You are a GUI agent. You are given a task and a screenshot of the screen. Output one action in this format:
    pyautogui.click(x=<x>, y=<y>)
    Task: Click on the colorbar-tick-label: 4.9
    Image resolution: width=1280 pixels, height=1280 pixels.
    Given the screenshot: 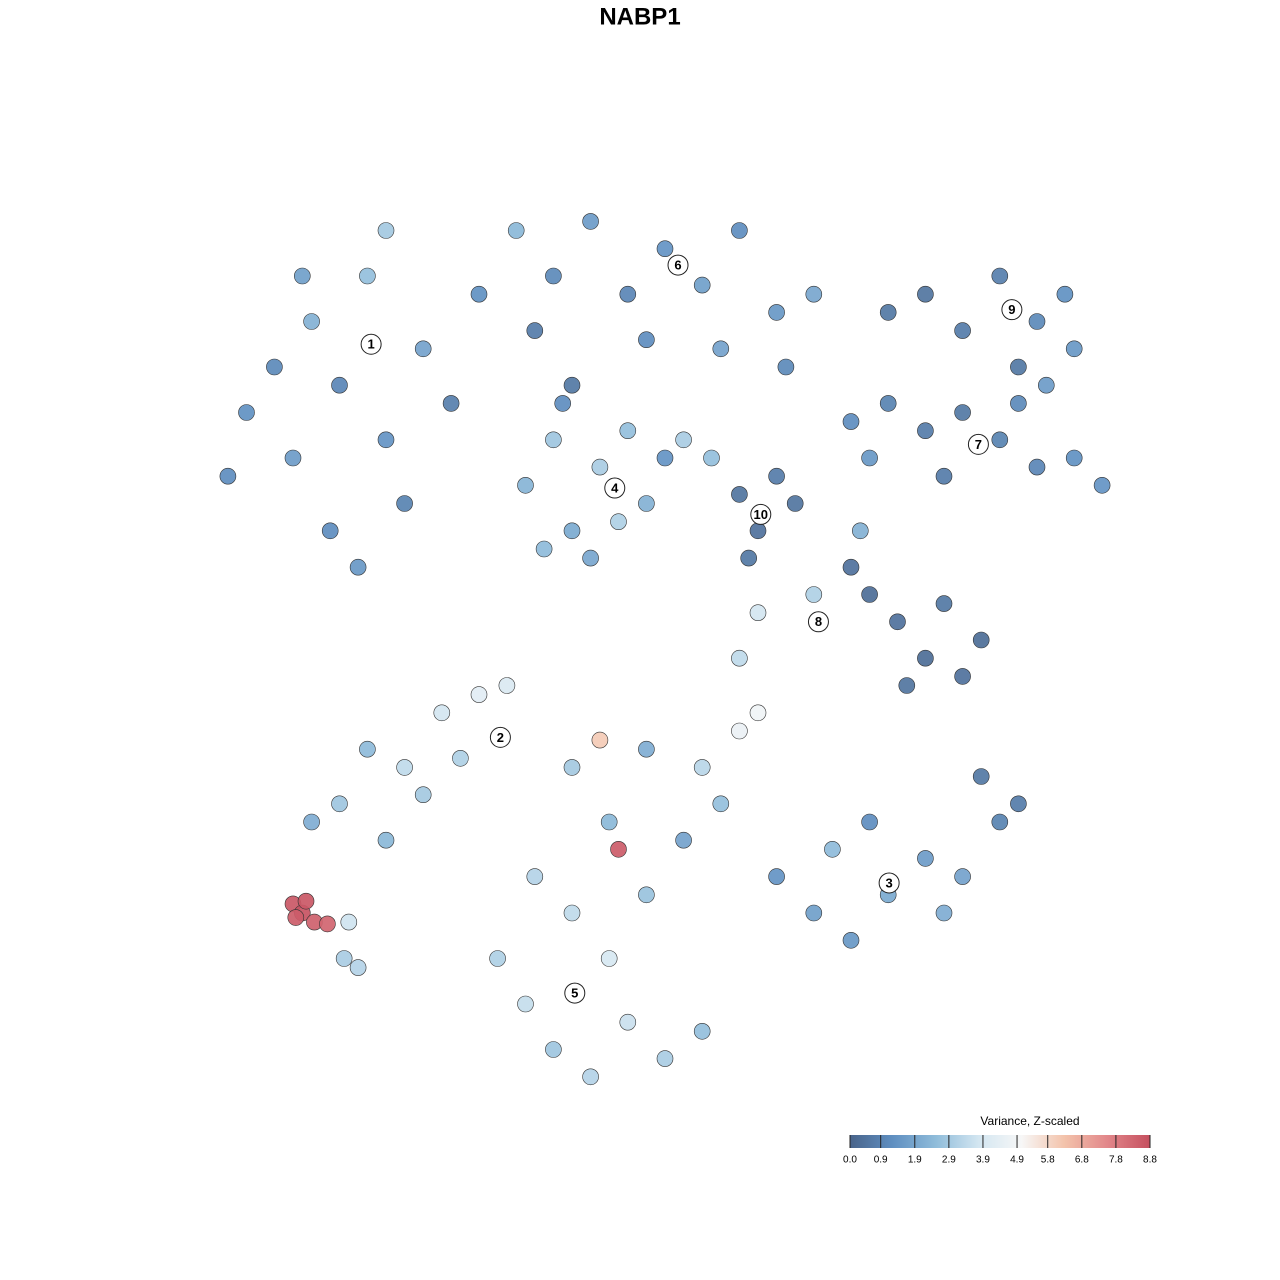 What is the action you would take?
    pyautogui.click(x=1017, y=1160)
    